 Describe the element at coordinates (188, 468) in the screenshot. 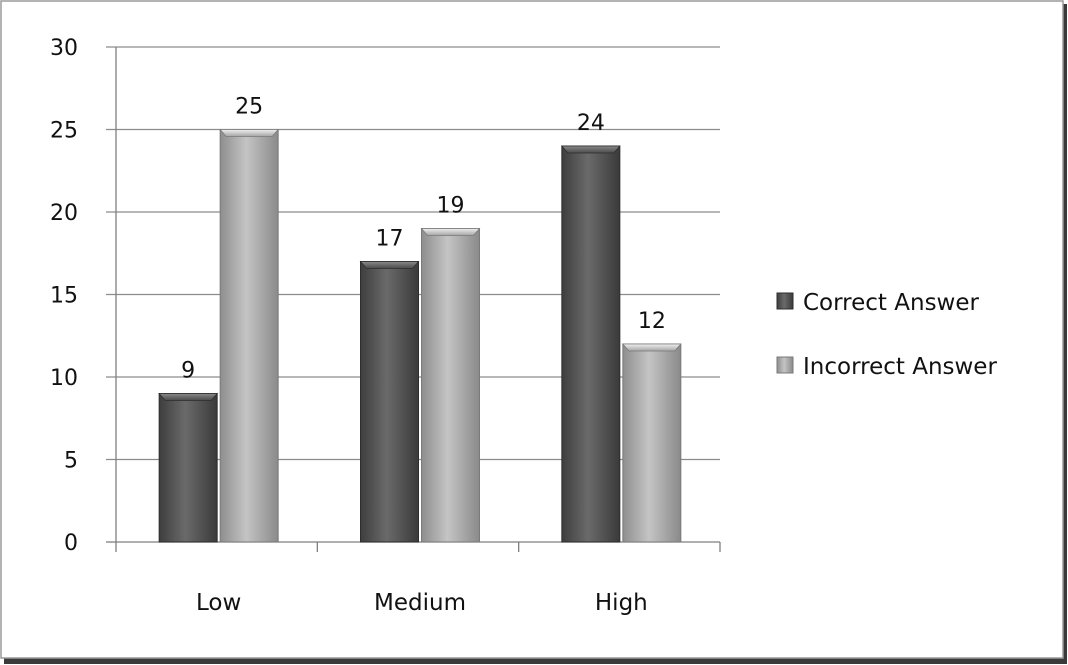

I see `bar-low-correct-answer` at that location.